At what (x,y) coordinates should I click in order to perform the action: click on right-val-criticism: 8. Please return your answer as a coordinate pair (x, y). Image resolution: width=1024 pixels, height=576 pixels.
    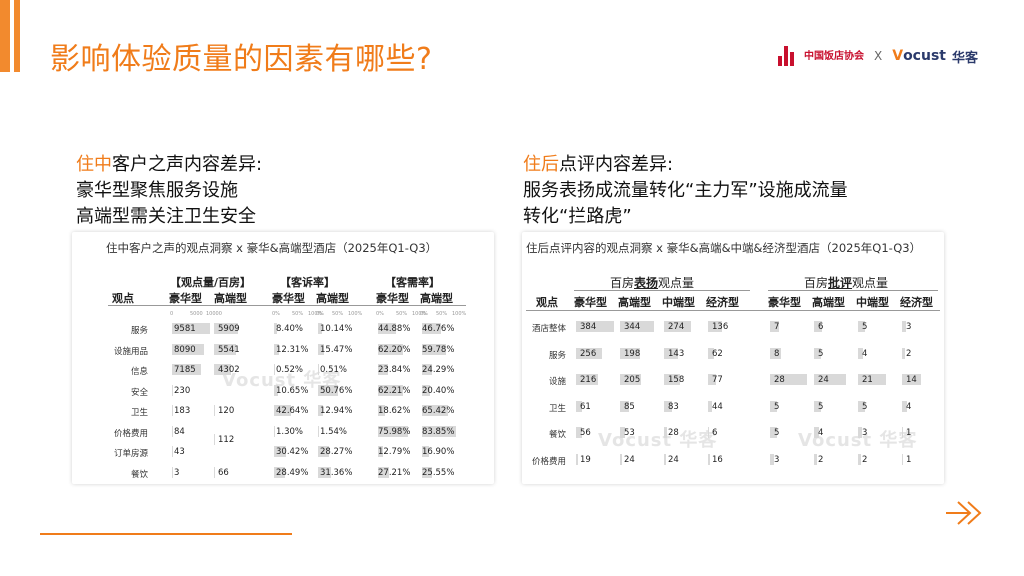
    Looking at the image, I should click on (777, 353).